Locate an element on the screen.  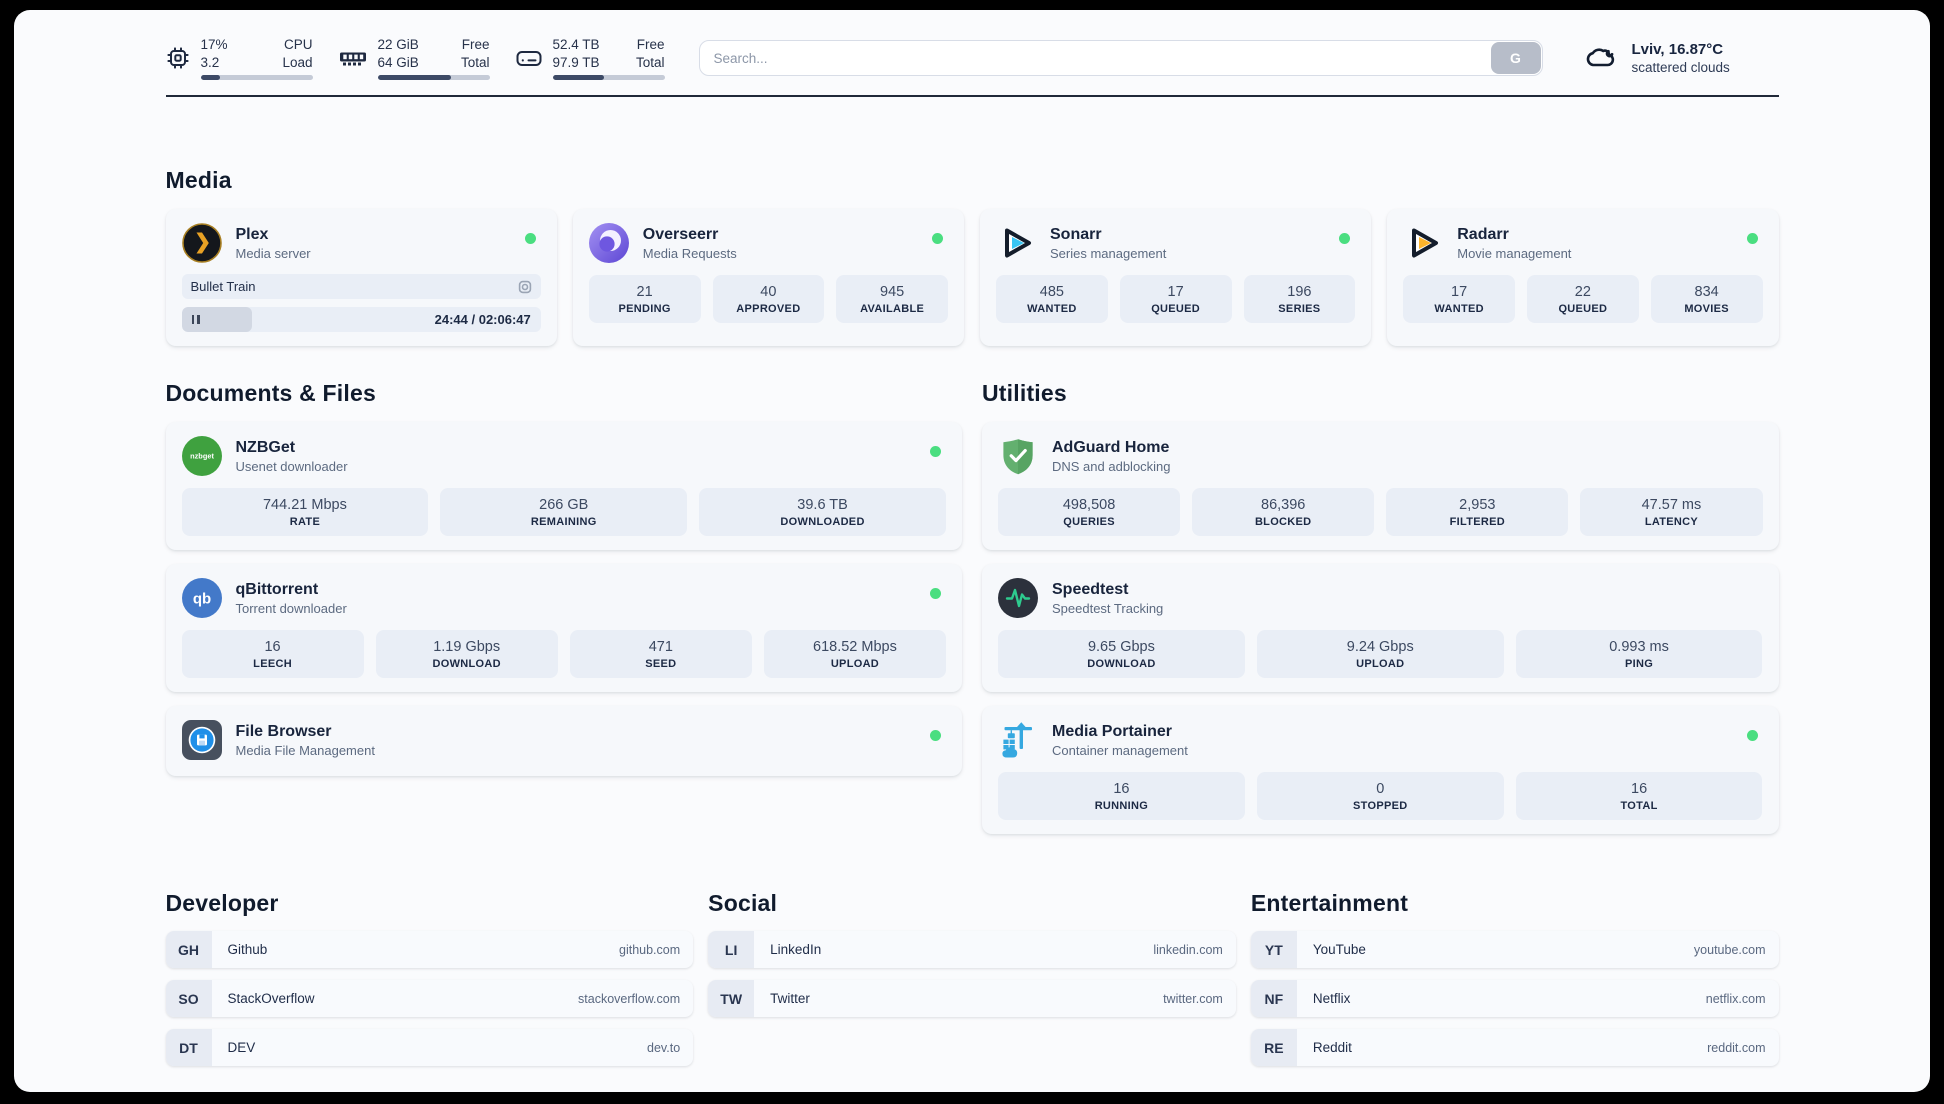
bookmark-stackoverflow: SO StackOverflow stackoverflow.com is located at coordinates (429, 999).